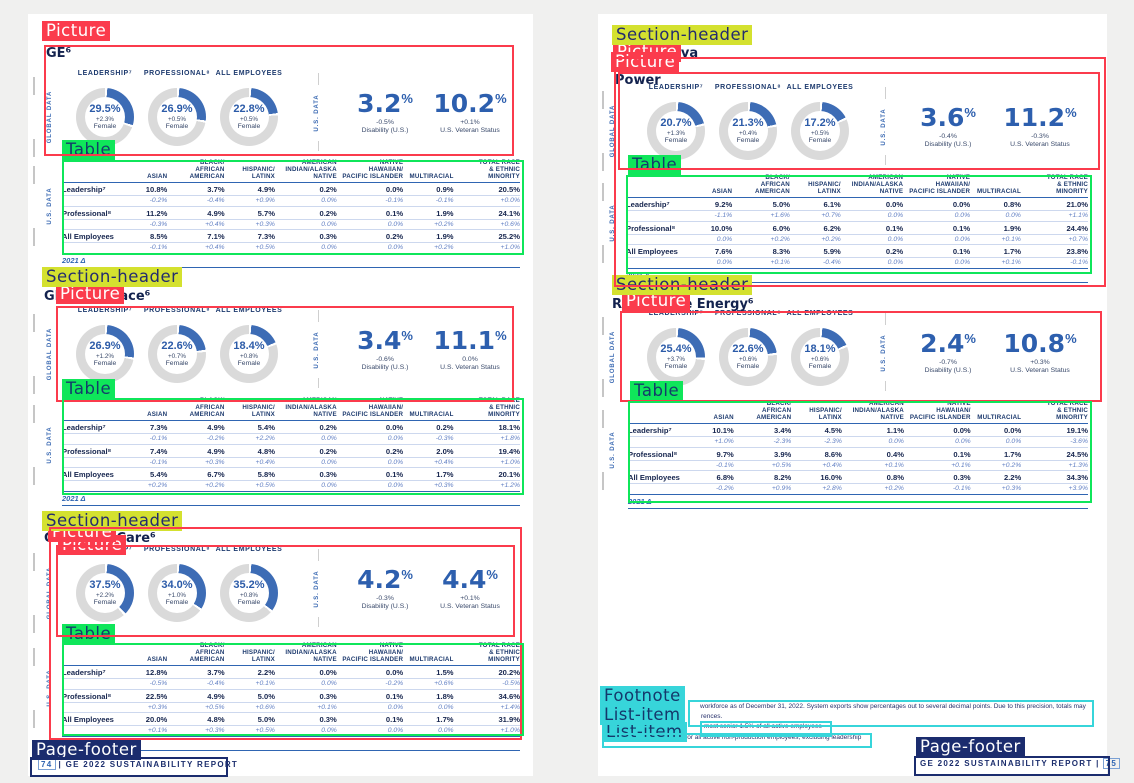 The width and height of the screenshot is (1134, 783). What do you see at coordinates (291, 439) in the screenshot?
I see `table-delta-row: -0.1% -0.2% +2.2% 0.0% 0.0% -0.3% +1.8%` at bounding box center [291, 439].